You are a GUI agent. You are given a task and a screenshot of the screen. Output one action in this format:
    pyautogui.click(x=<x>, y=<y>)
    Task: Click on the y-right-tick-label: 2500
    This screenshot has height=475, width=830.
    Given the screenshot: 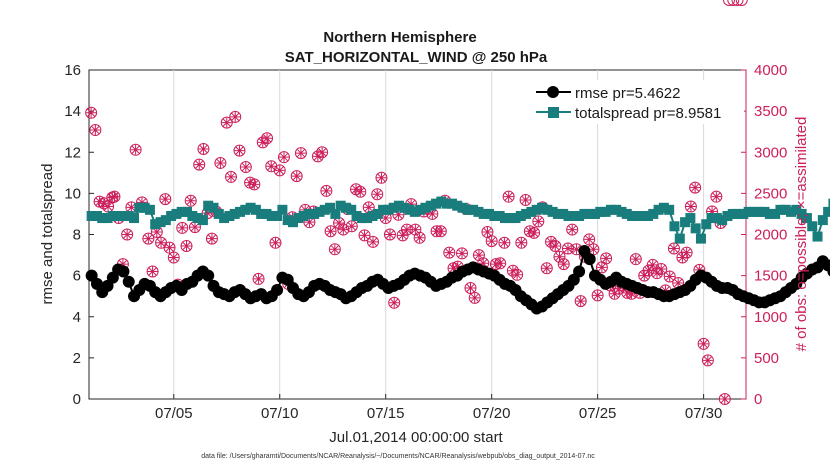 What is the action you would take?
    pyautogui.click(x=770, y=193)
    